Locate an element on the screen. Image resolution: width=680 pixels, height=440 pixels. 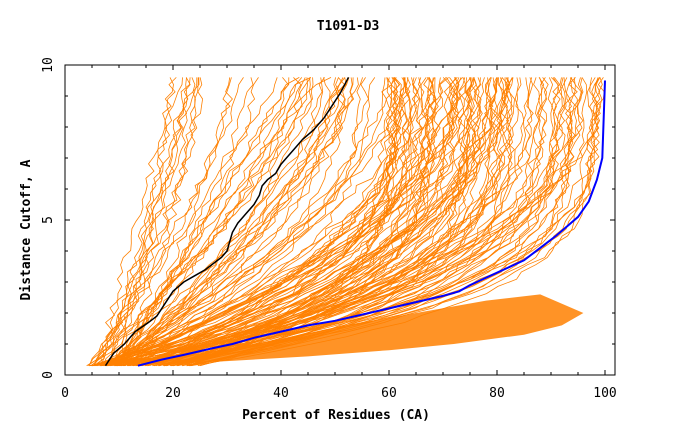
y-tick-label: 0 is located at coordinates (48, 375).